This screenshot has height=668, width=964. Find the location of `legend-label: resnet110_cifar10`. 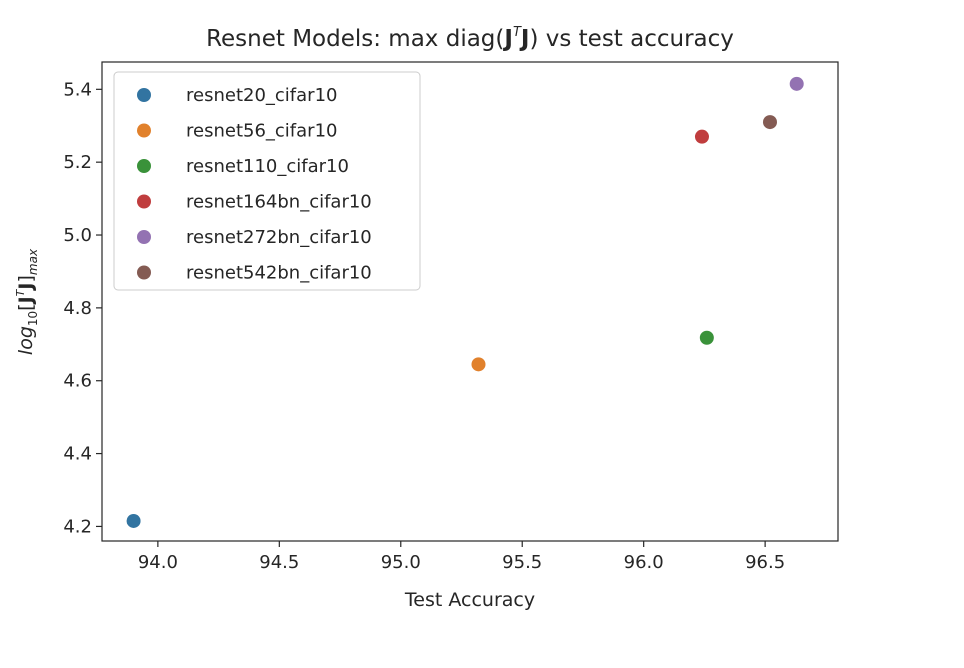

legend-label: resnet110_cifar10 is located at coordinates (267, 166).